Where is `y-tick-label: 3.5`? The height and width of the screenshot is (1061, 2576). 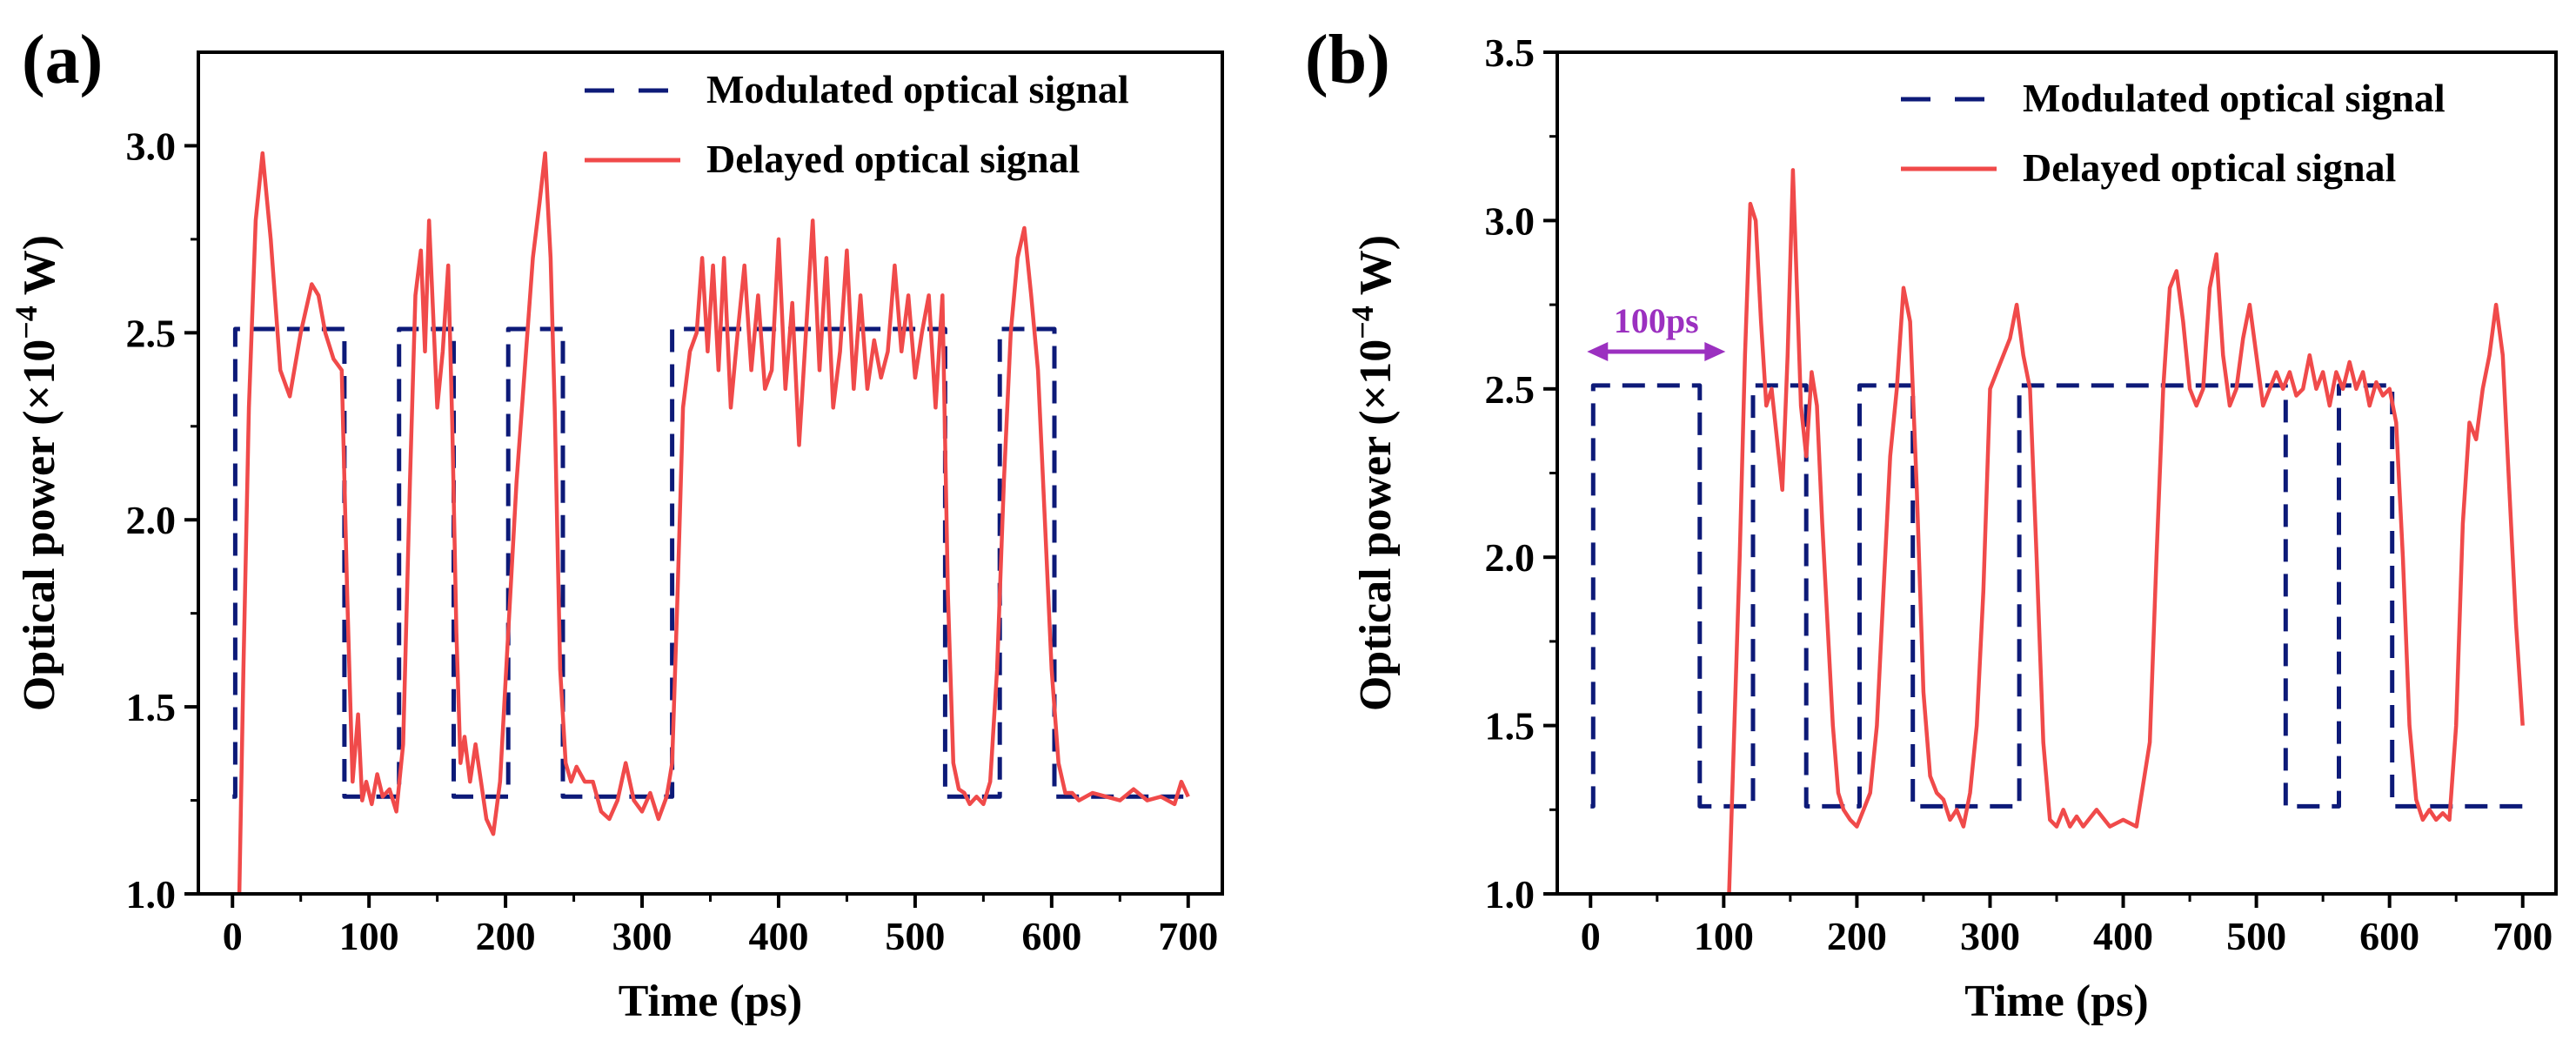 y-tick-label: 3.5 is located at coordinates (1510, 52).